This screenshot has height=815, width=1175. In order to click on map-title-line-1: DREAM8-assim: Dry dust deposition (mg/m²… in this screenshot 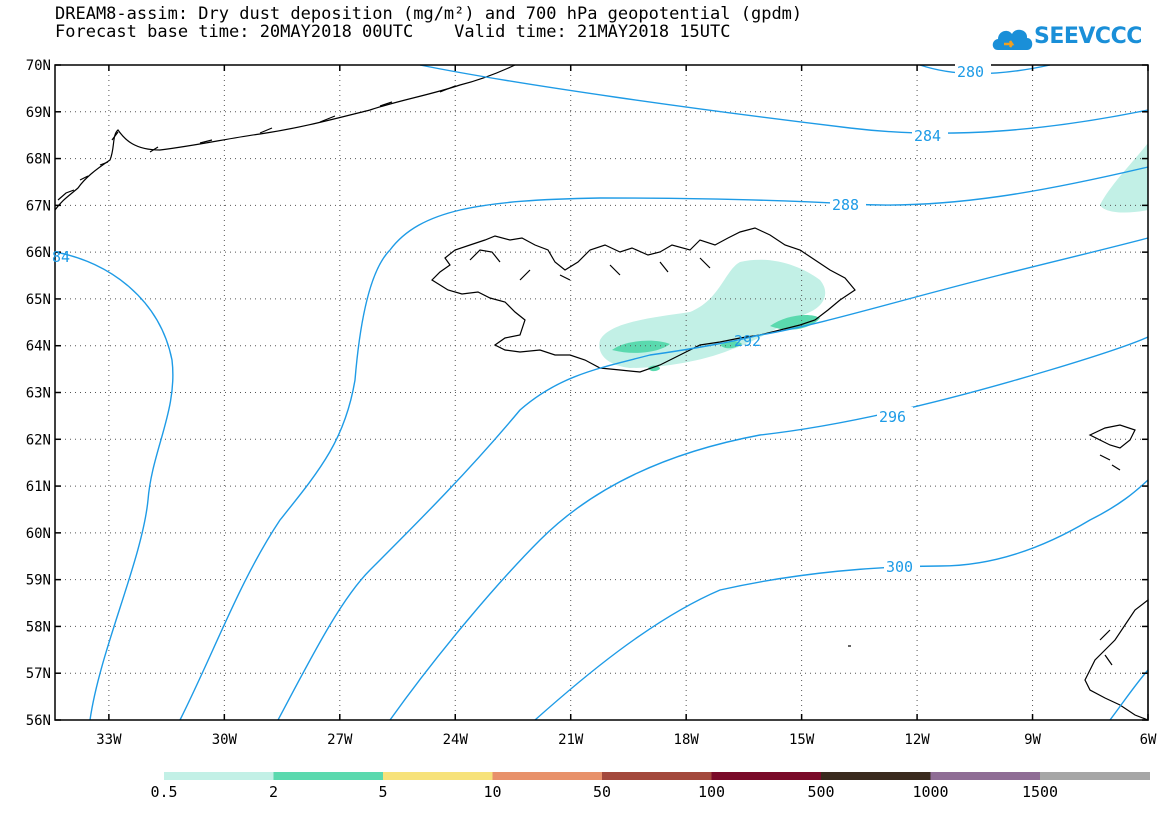, I will do `click(429, 14)`.